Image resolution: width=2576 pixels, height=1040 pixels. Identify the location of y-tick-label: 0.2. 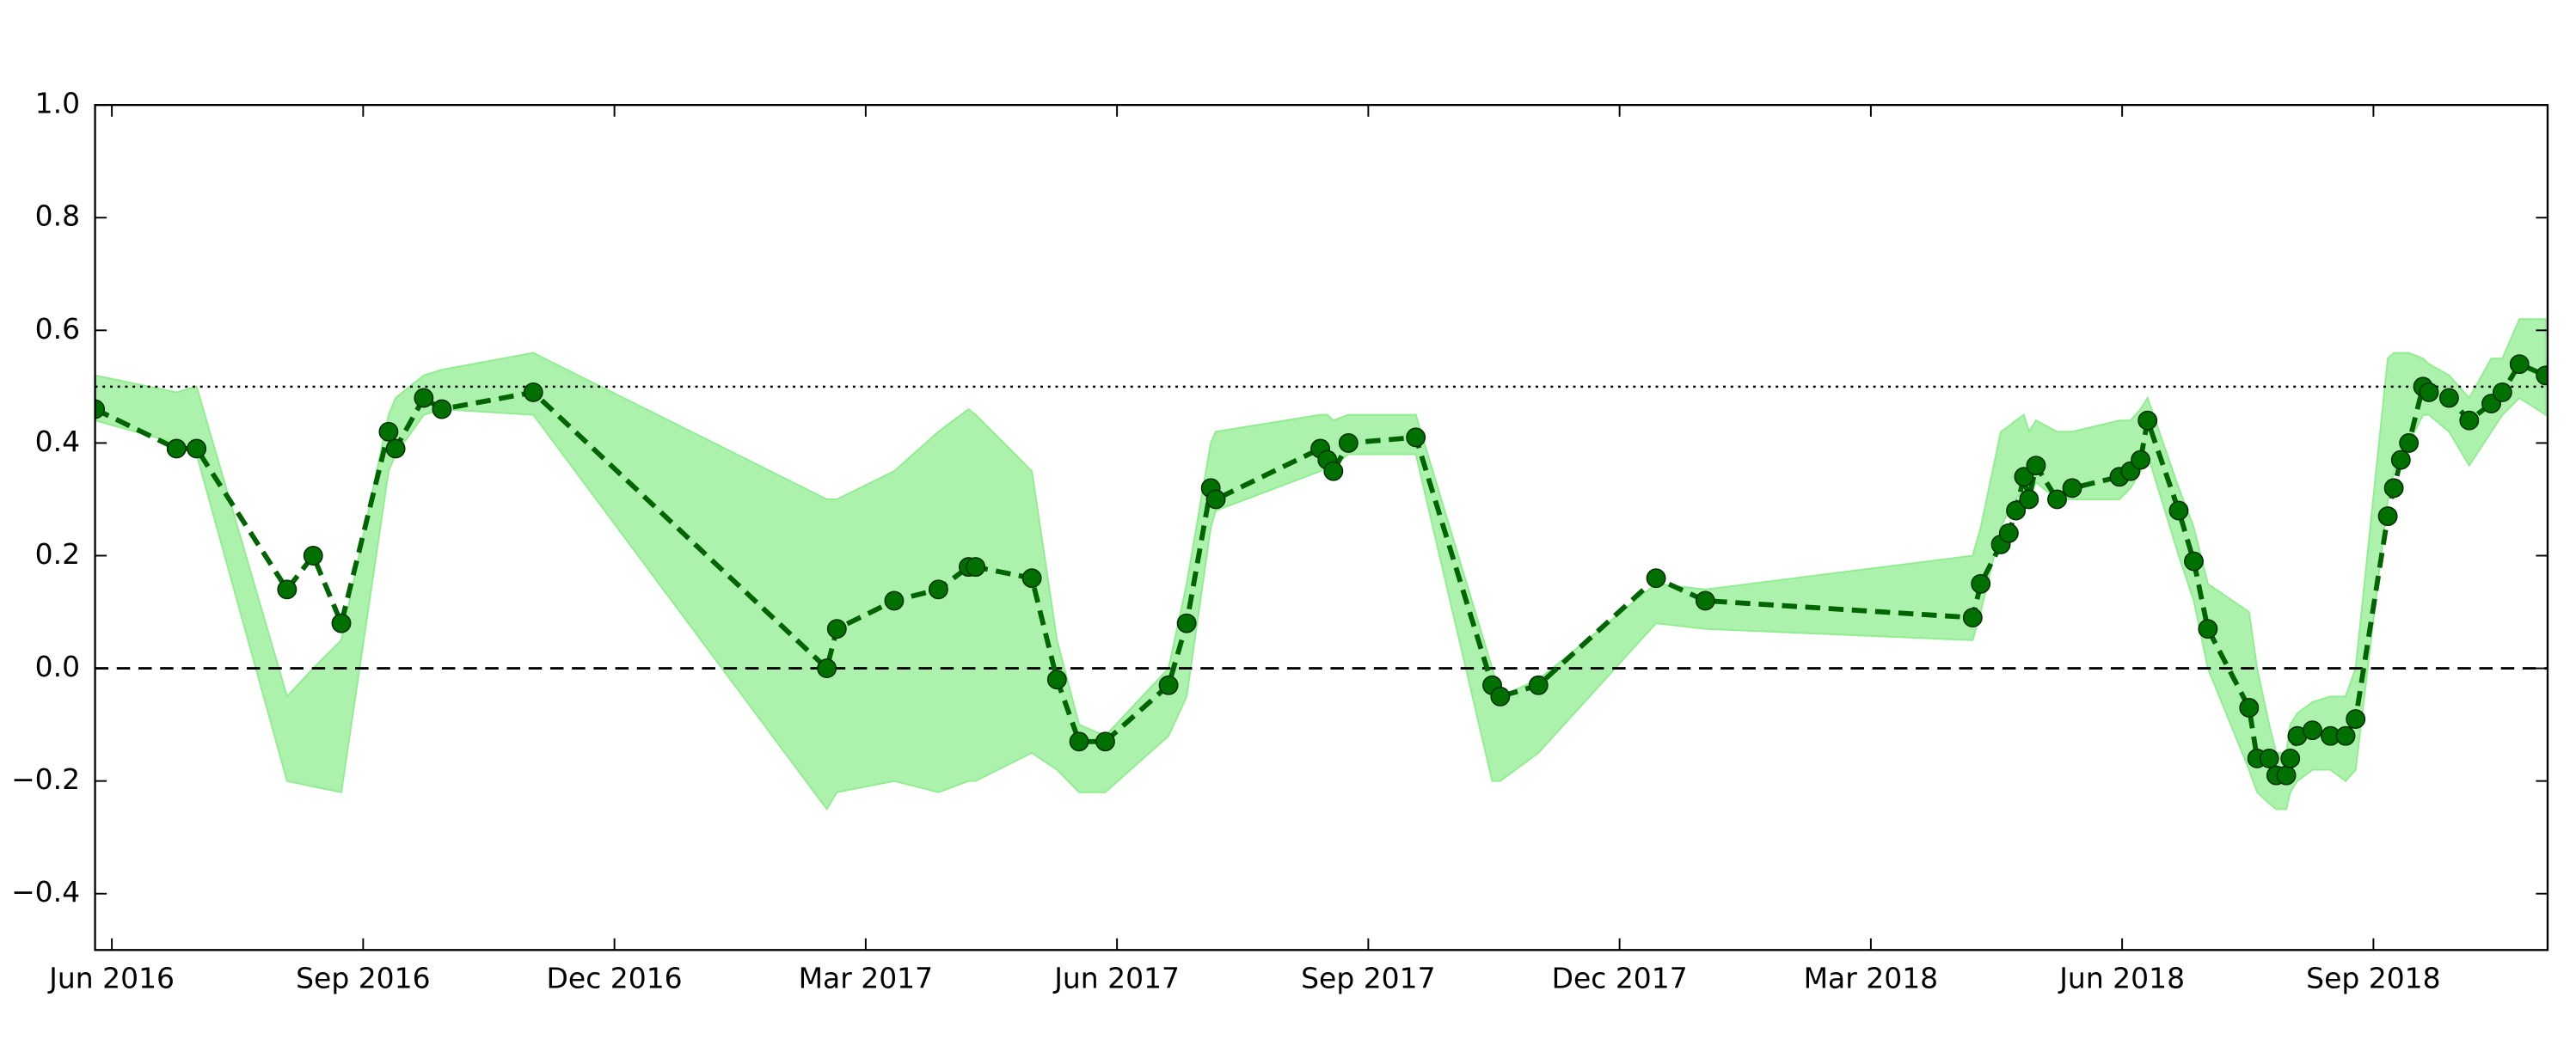
(57, 554).